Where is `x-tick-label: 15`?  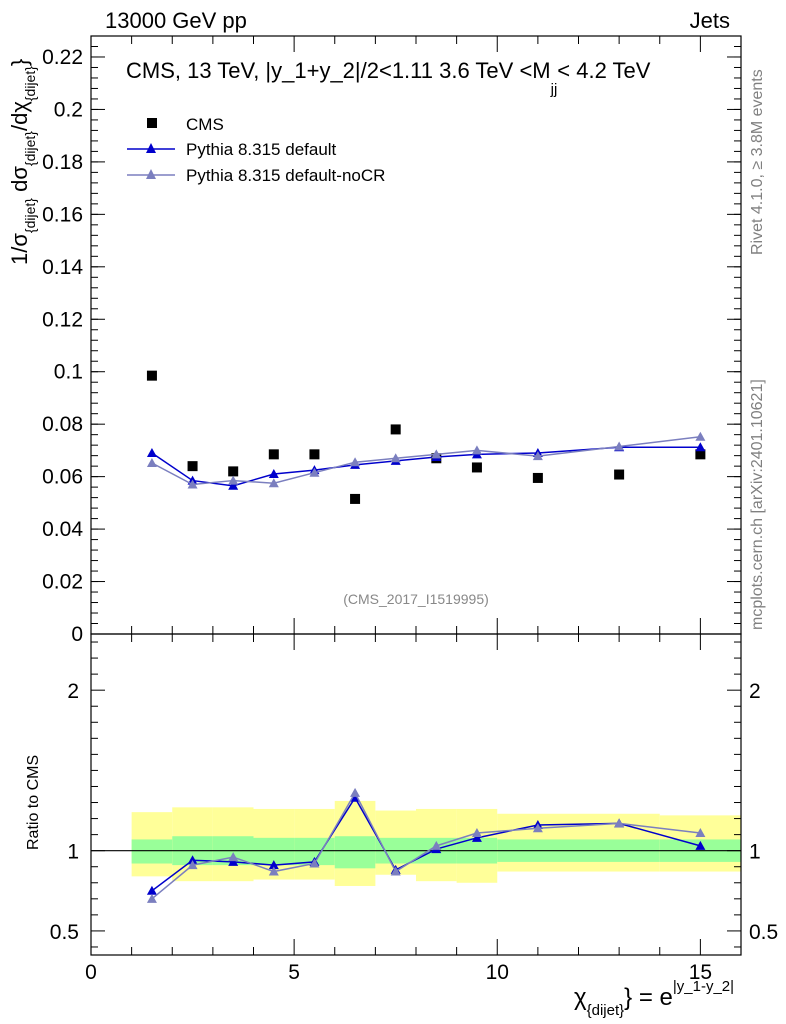
x-tick-label: 15 is located at coordinates (700, 972).